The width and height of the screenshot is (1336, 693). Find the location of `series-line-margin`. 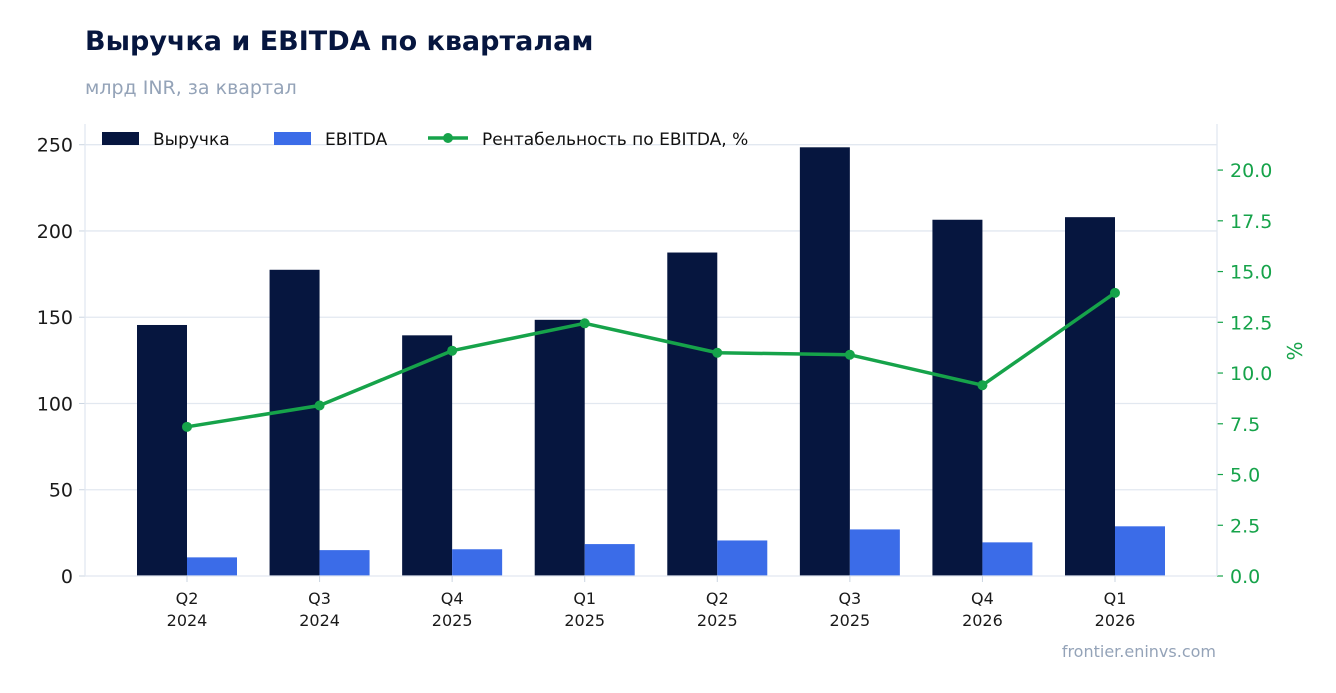

series-line-margin is located at coordinates (651, 360).